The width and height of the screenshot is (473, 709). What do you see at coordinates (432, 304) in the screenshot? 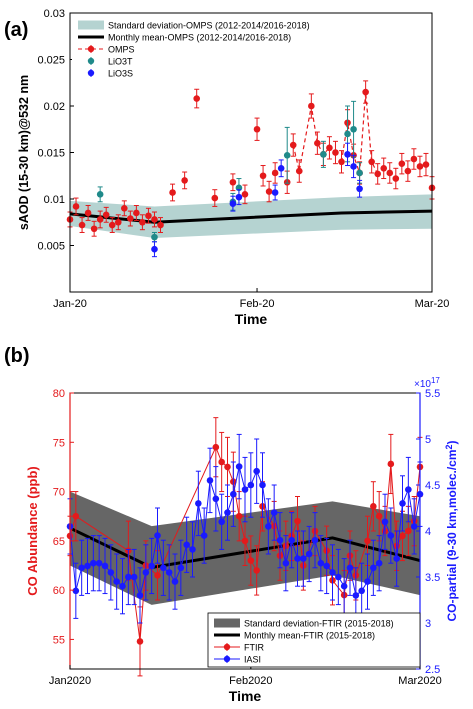
I see `x-tick-label: Mar-20` at bounding box center [432, 304].